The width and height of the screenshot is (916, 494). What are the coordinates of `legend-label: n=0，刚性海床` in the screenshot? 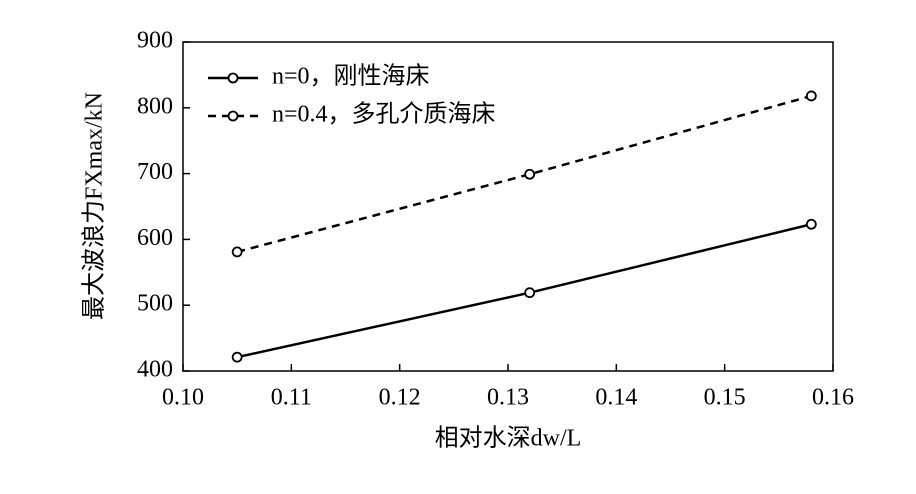 It's located at (351, 76).